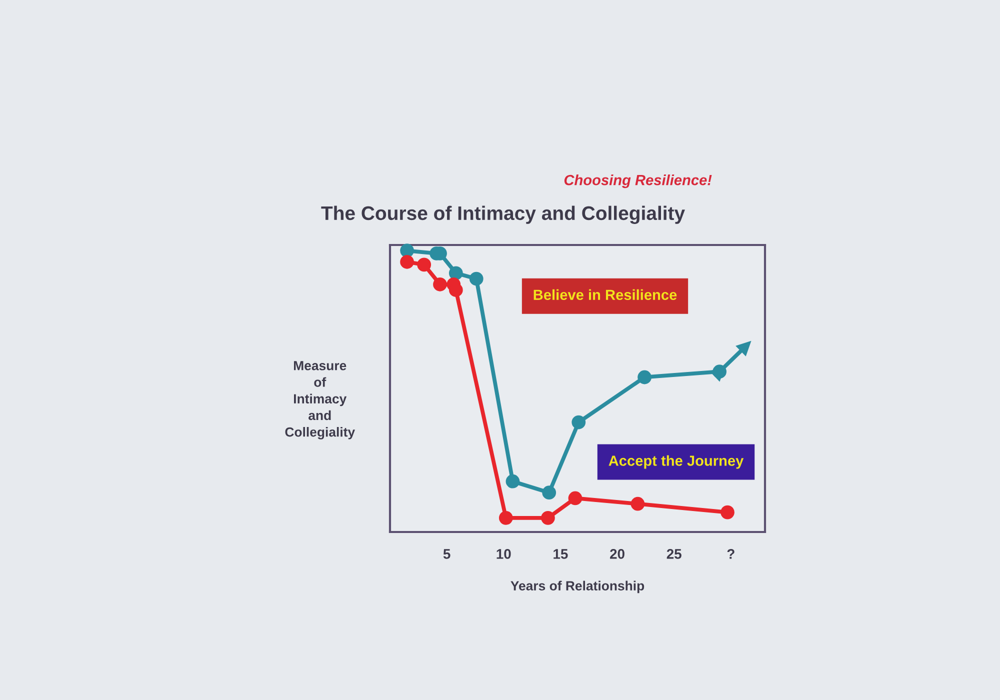  I want to click on x-tick-label: 25, so click(674, 554).